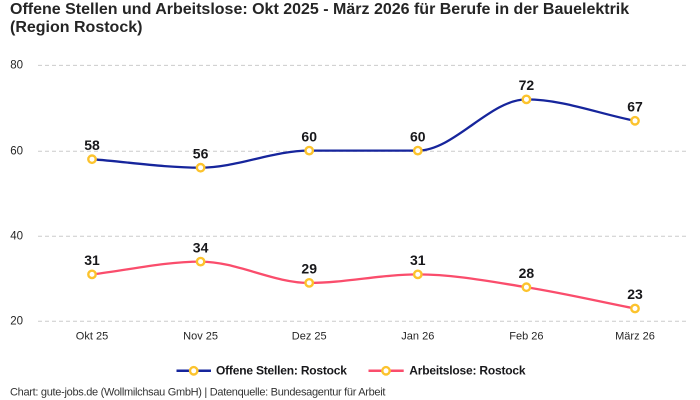 The height and width of the screenshot is (400, 700). I want to click on svg-text: 23, so click(635, 294).